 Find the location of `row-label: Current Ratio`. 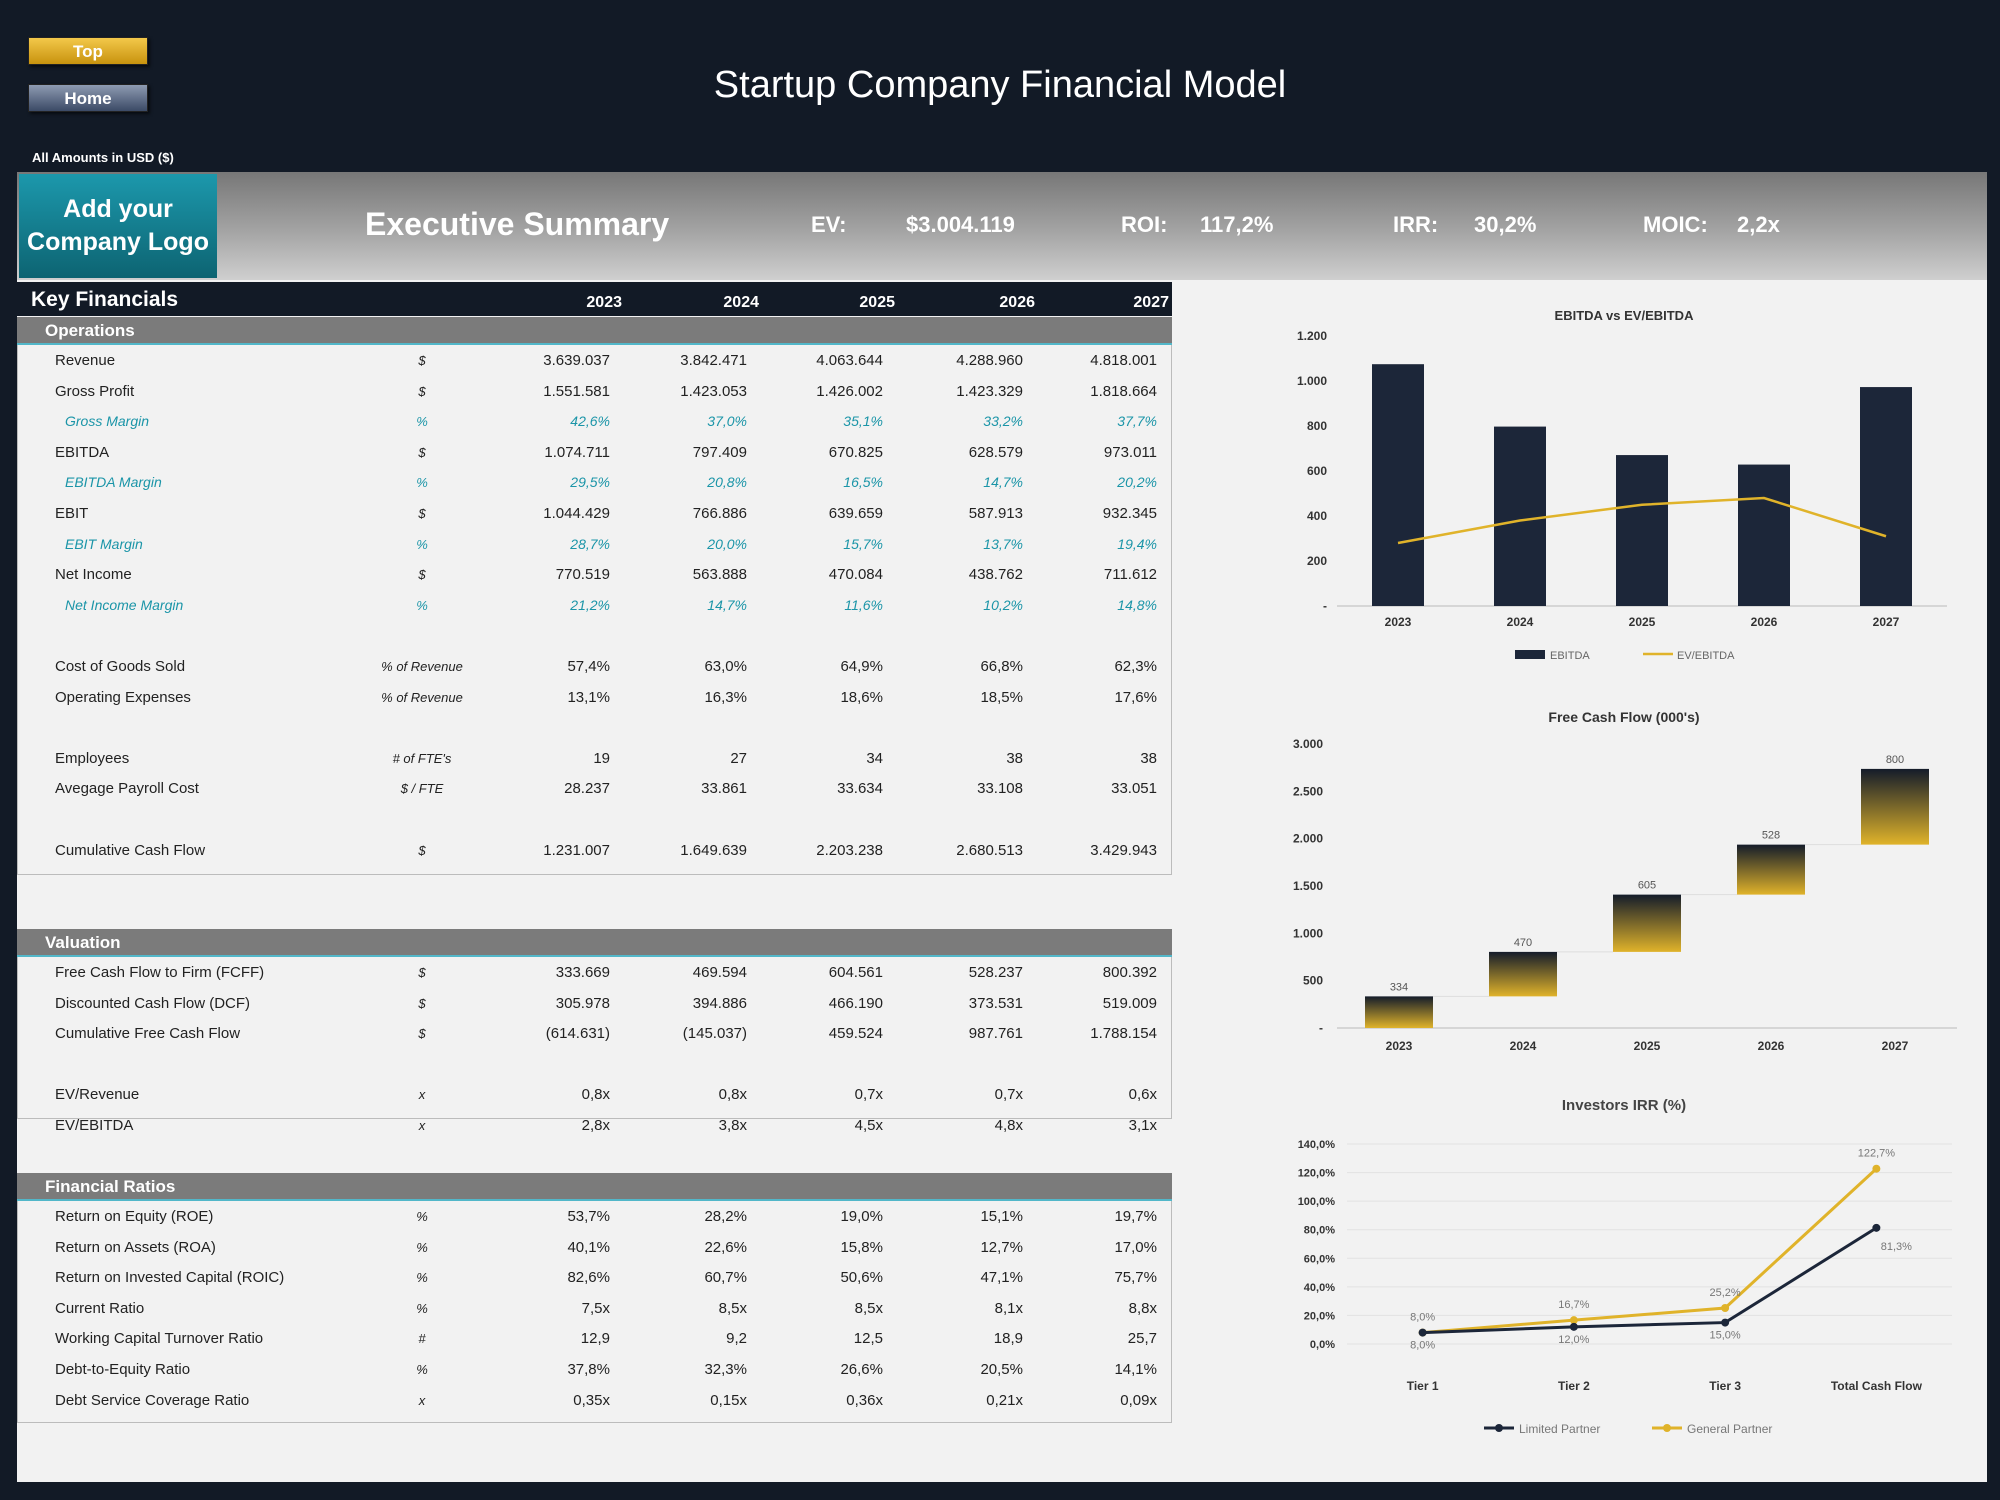

row-label: Current Ratio is located at coordinates (100, 1308).